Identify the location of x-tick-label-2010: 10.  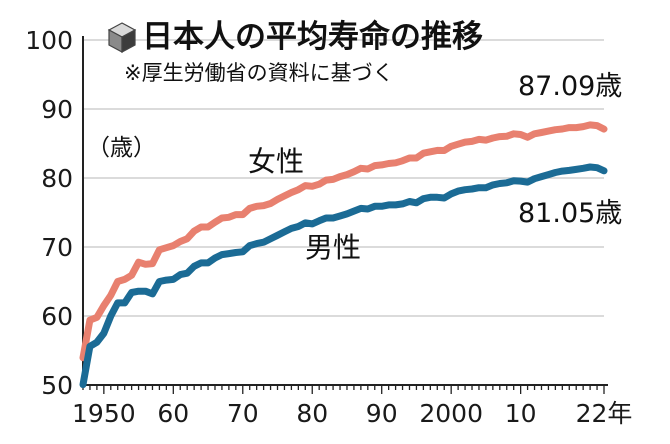
(521, 413).